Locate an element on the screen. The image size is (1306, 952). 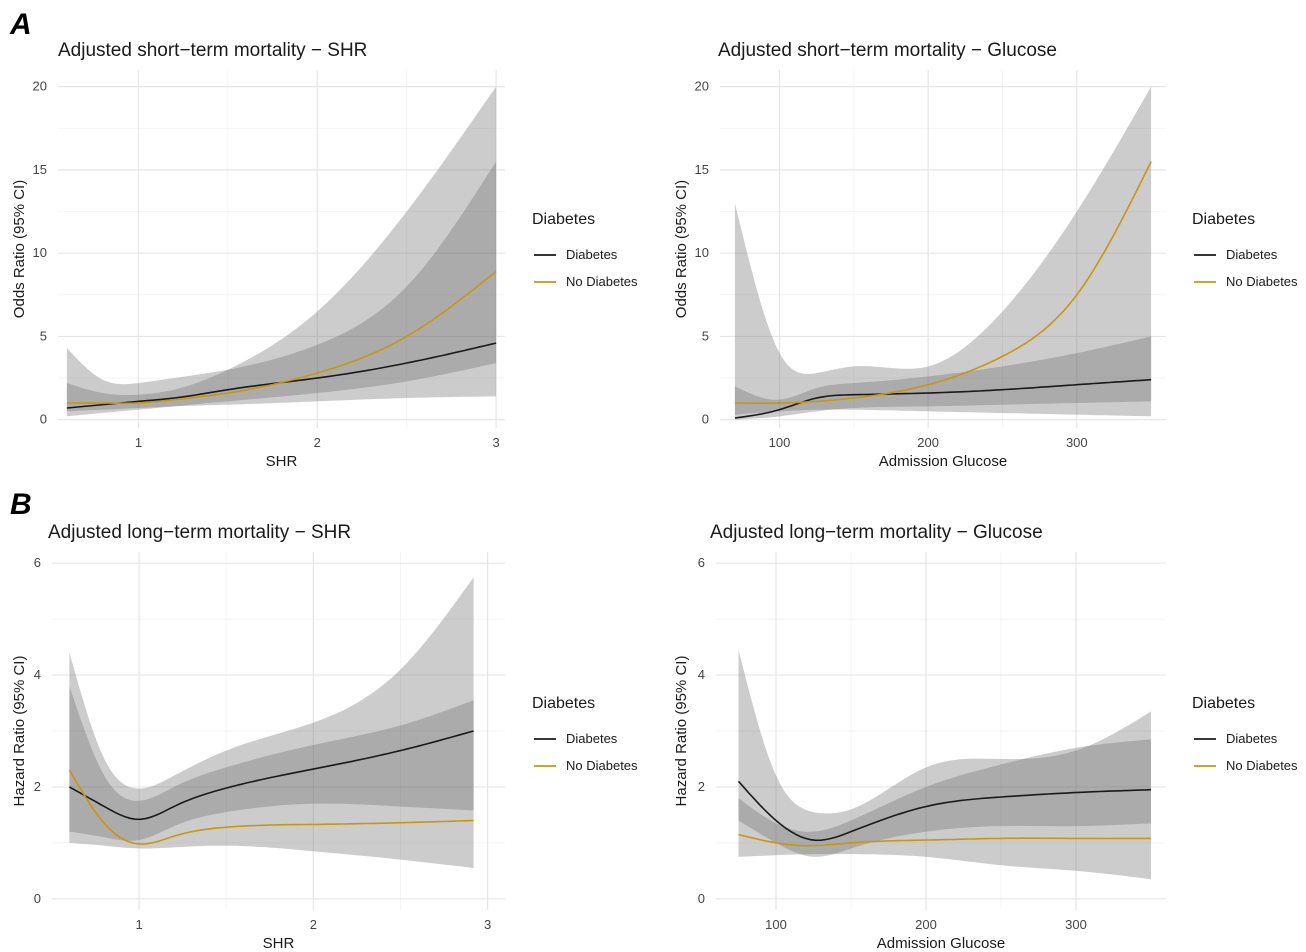
chart-title: Adjusted short−term mortality − Glucose is located at coordinates (887, 50).